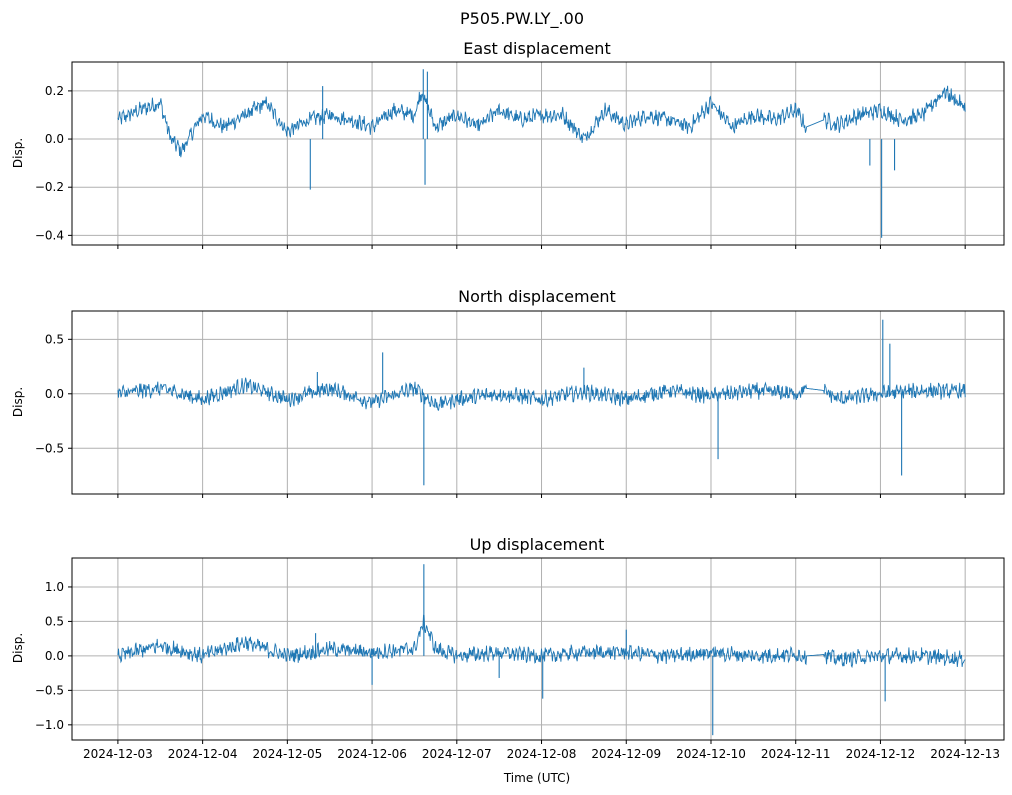 The height and width of the screenshot is (795, 1012). I want to click on x-tick-label: 2024-12-09, so click(626, 754).